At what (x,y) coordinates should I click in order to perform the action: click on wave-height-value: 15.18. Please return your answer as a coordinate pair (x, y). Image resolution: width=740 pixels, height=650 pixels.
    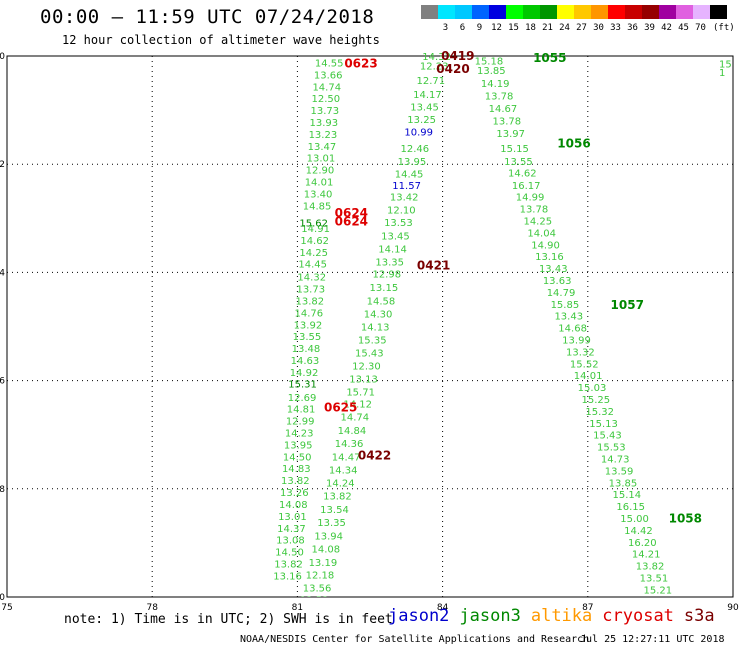
    Looking at the image, I should click on (489, 61).